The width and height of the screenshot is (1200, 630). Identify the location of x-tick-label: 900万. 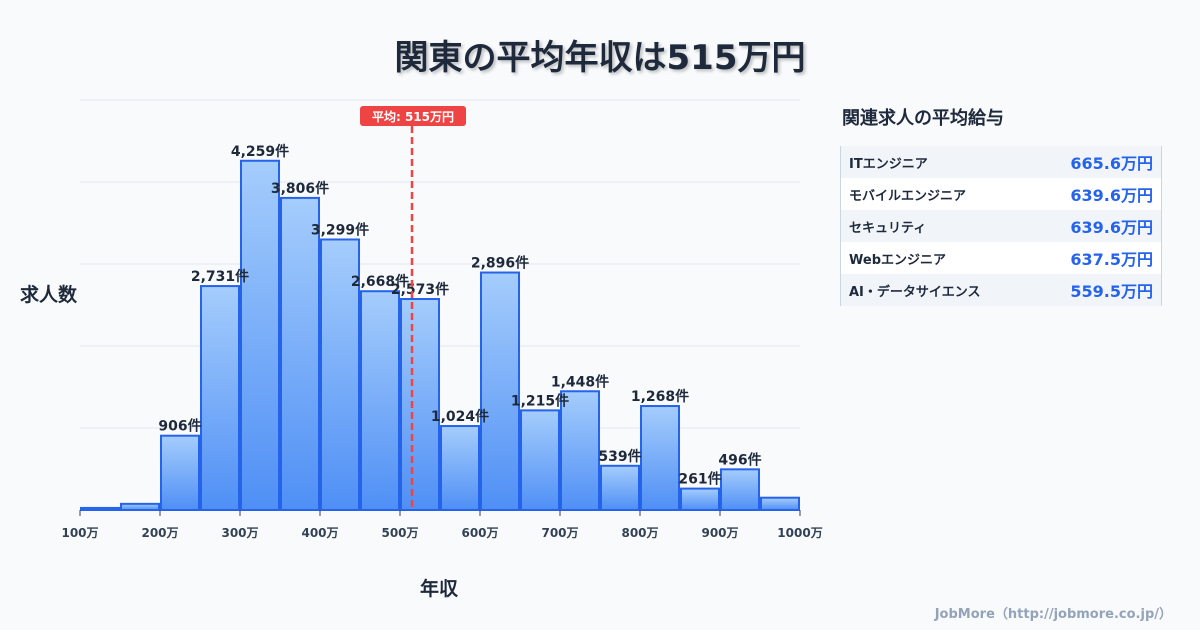
(719, 533).